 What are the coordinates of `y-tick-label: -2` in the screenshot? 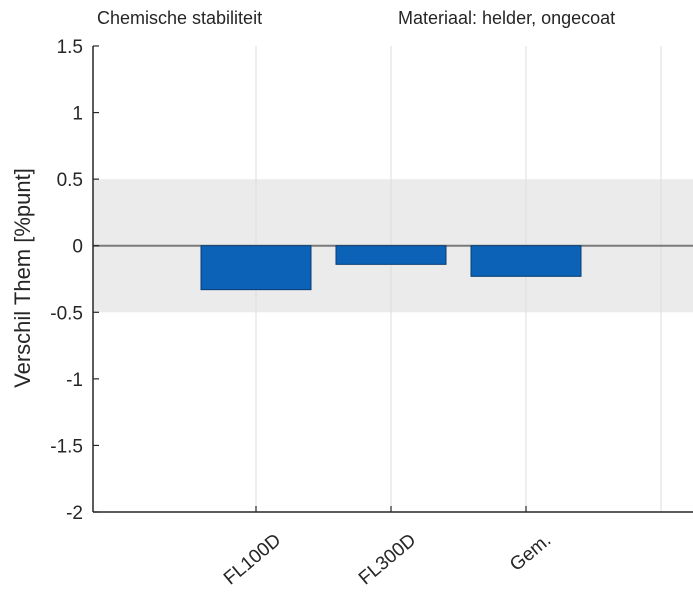 It's located at (74, 513).